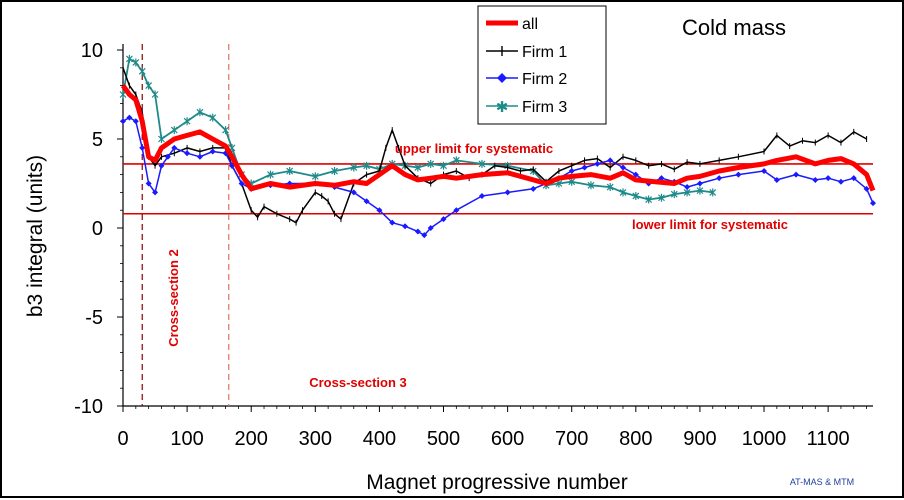 The height and width of the screenshot is (500, 904). Describe the element at coordinates (544, 52) in the screenshot. I see `legend-label-firm1: Firm 1` at that location.